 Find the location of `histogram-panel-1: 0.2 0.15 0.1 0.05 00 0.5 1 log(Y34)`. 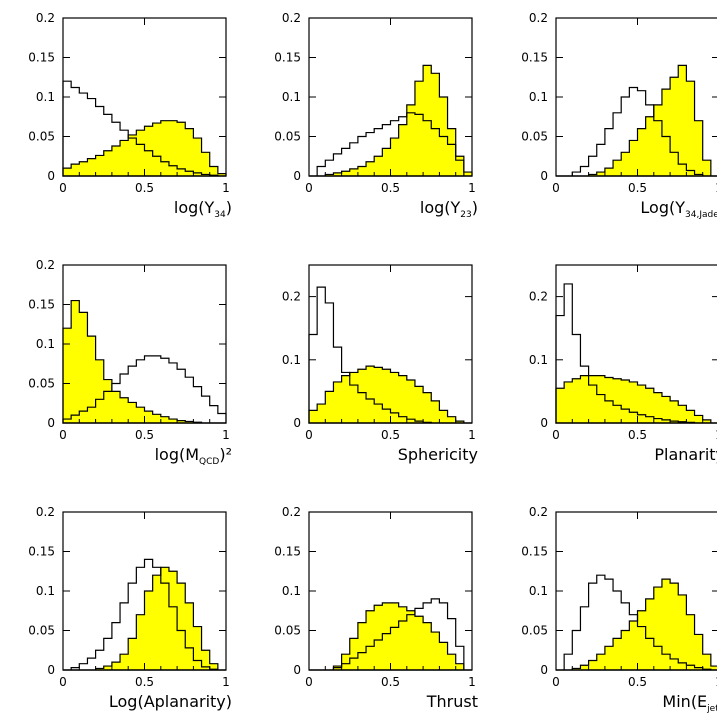

histogram-panel-1: 0.2 0.15 0.1 0.05 00 0.5 1 log(Y34) is located at coordinates (130, 115).